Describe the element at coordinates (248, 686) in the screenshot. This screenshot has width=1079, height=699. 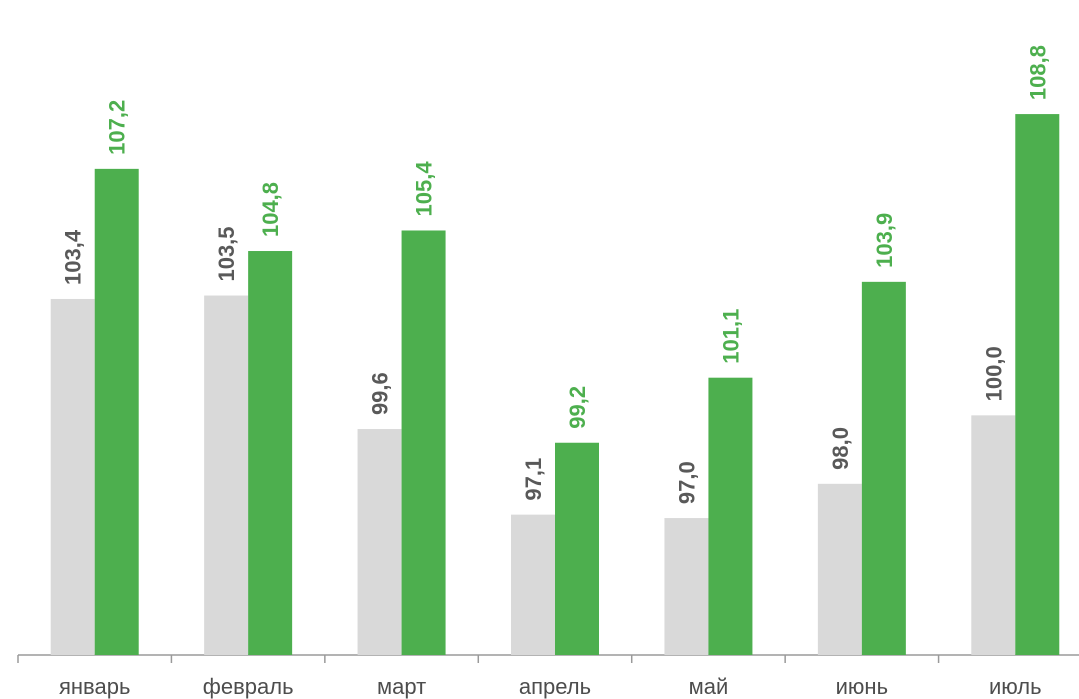
I see `category-label: февраль` at that location.